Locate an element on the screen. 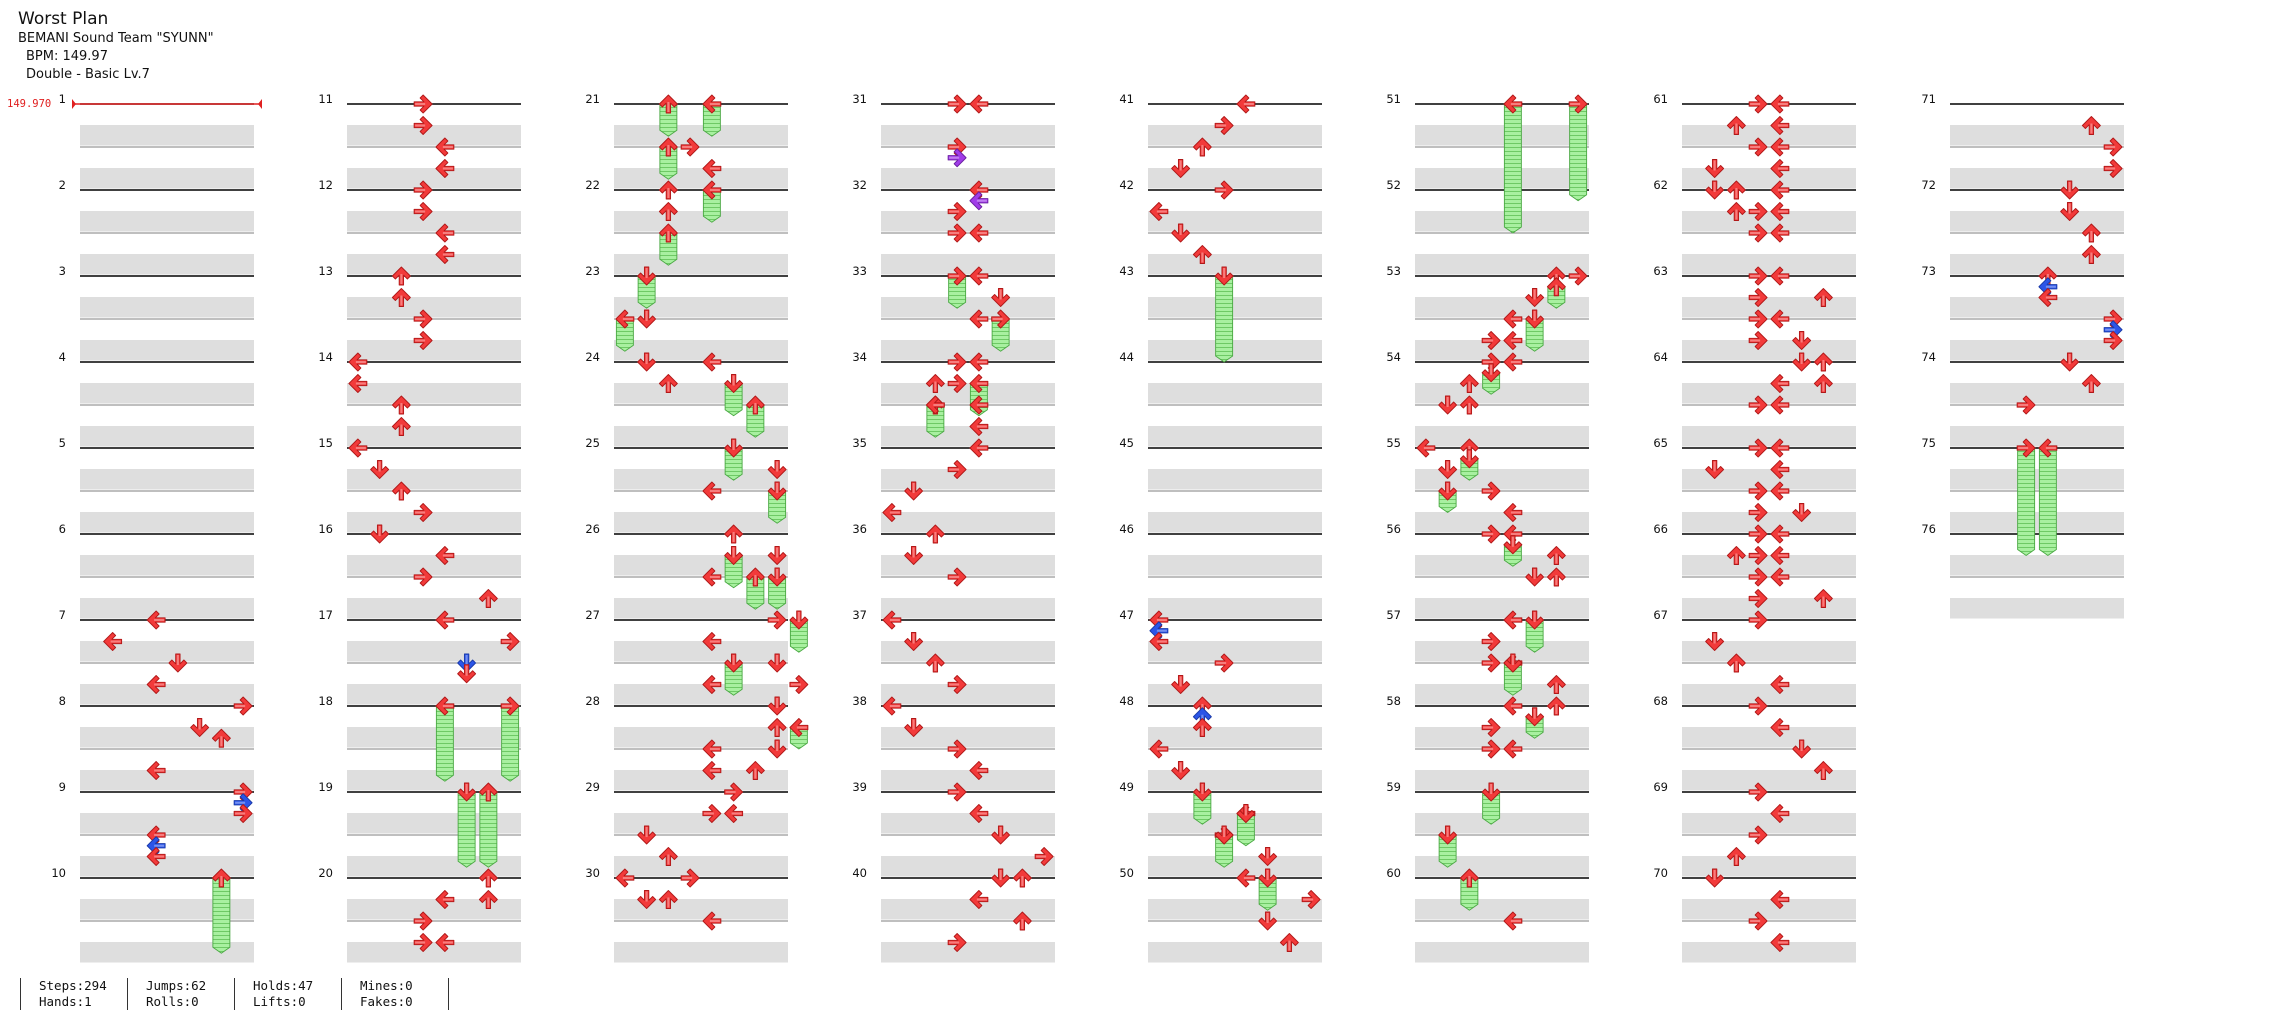 This screenshot has width=2277, height=1024. measure-1: 1 is located at coordinates (156, 140).